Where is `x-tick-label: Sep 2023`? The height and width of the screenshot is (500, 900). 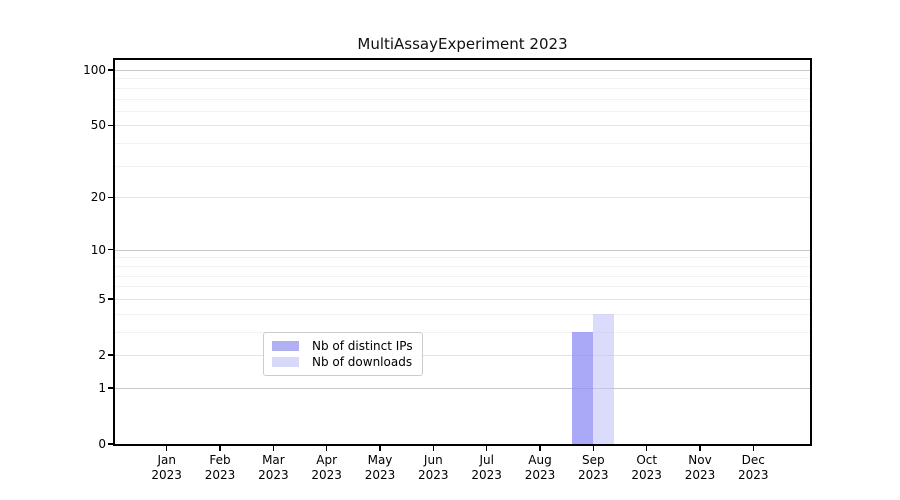
x-tick-label: Sep 2023 is located at coordinates (593, 467).